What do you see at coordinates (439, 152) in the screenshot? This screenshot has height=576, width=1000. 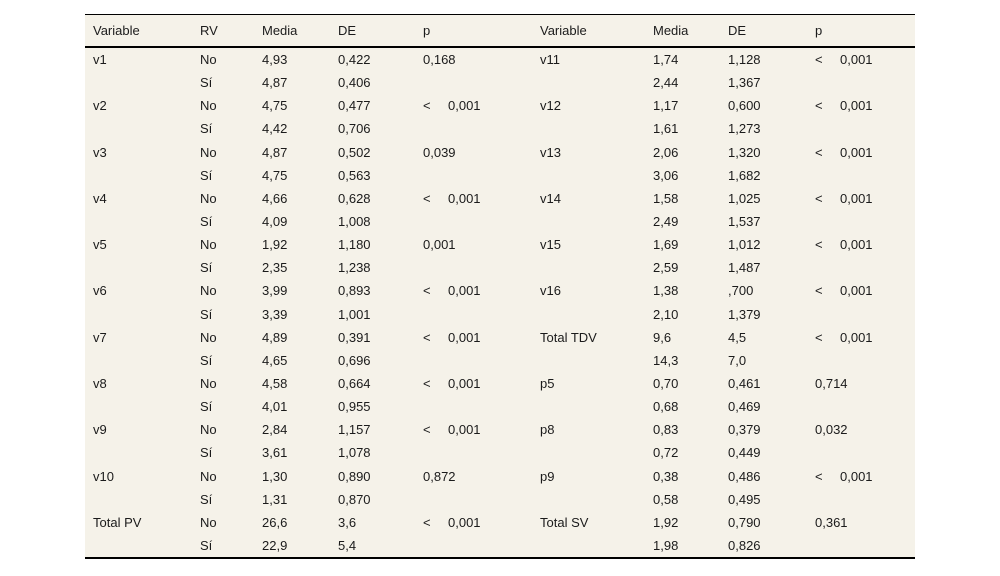 I see `p-value: 0,039` at bounding box center [439, 152].